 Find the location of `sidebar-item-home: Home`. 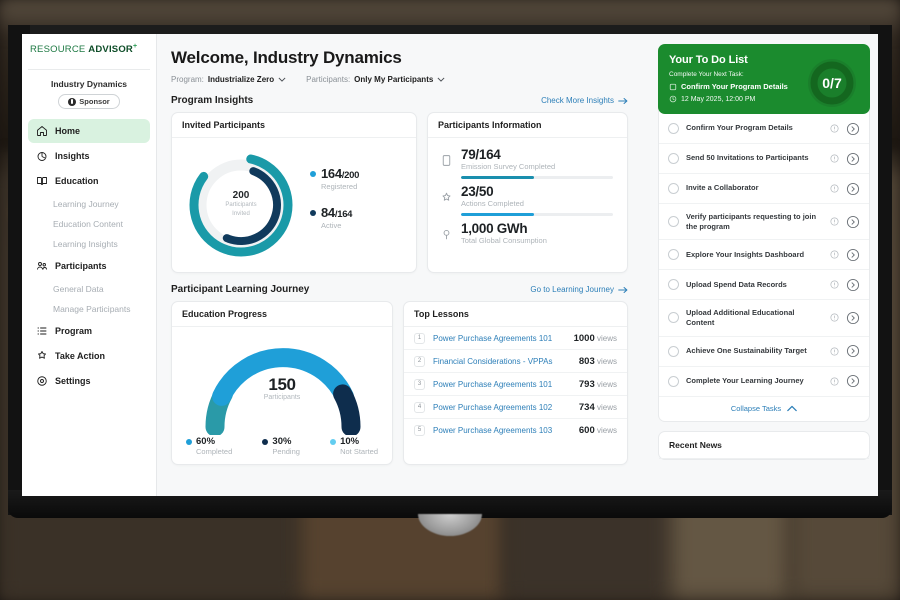

sidebar-item-home: Home is located at coordinates (89, 131).